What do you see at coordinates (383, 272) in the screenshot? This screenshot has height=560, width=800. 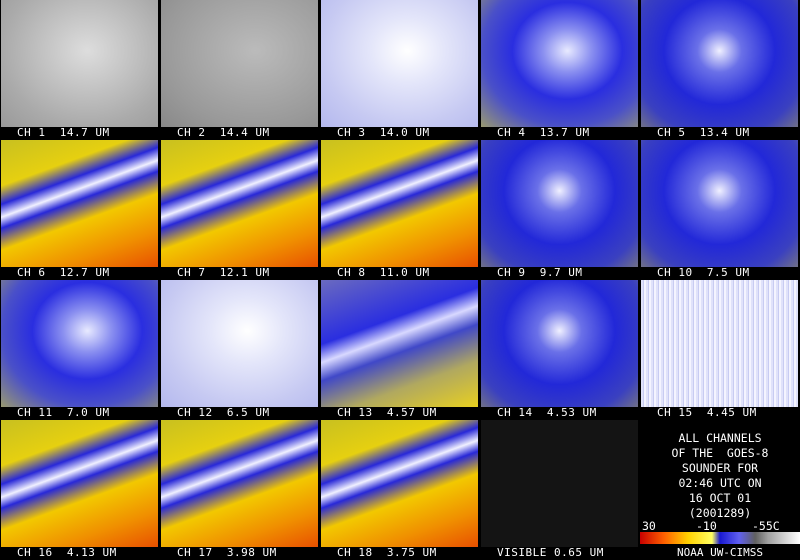 I see `channel-label: CH 8 11.0 UM` at bounding box center [383, 272].